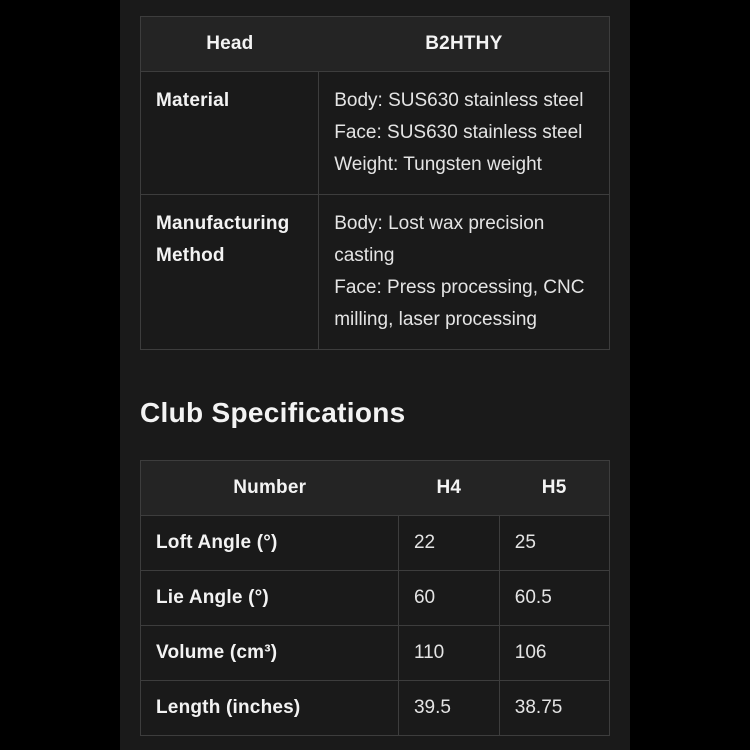 This screenshot has height=750, width=750. What do you see at coordinates (554, 653) in the screenshot?
I see `volume-h5-value: 106` at bounding box center [554, 653].